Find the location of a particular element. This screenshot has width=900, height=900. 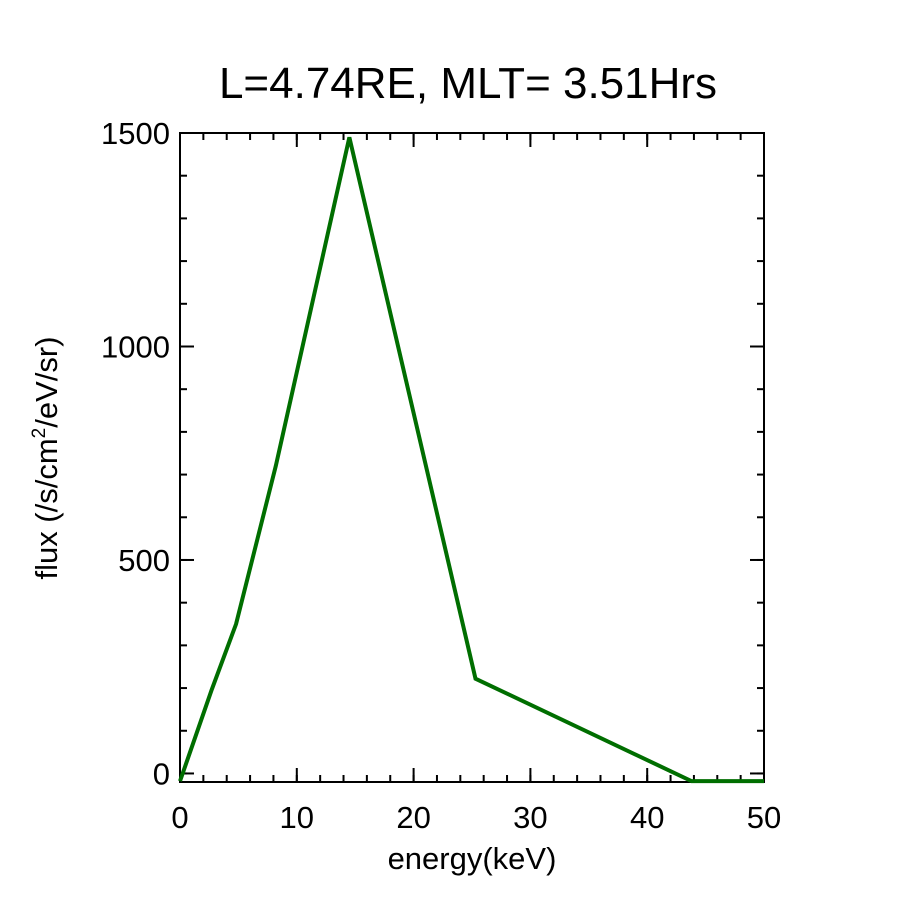

y-tick-label: 1500 is located at coordinates (135, 133).